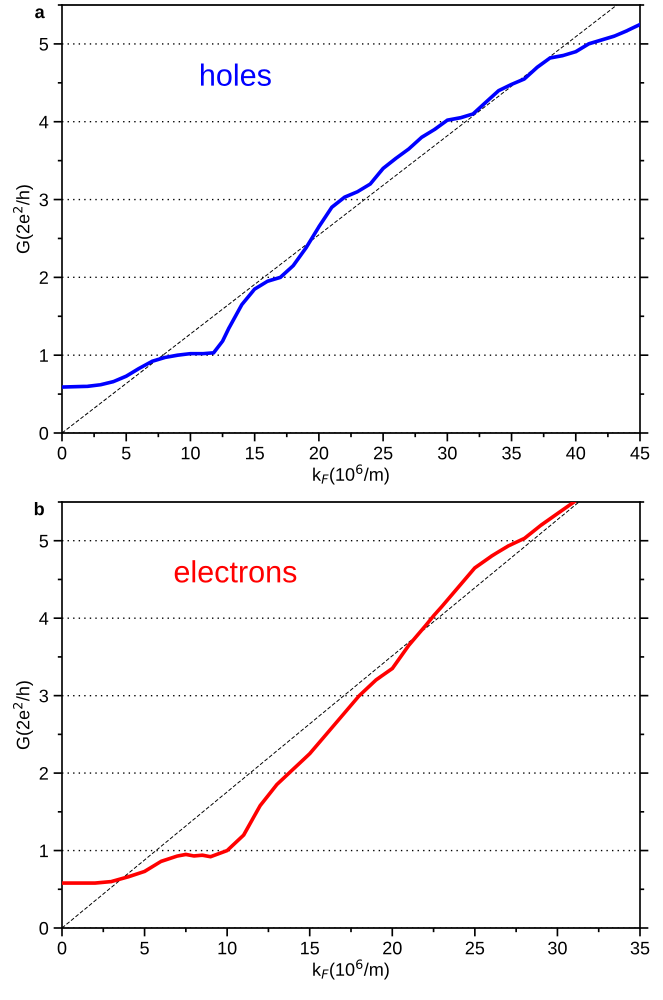  Describe the element at coordinates (236, 75) in the screenshot. I see `text: holes` at that location.